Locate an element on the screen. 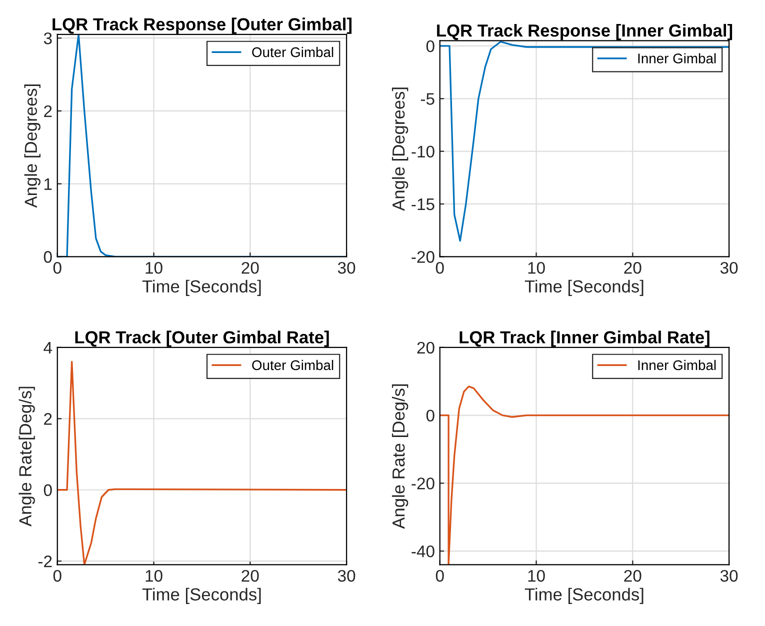  y-tick-label: 20 is located at coordinates (425, 348).